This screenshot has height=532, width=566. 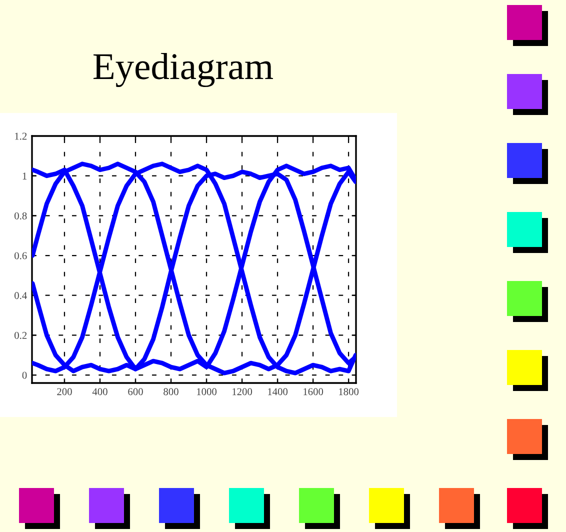 What do you see at coordinates (242, 392) in the screenshot?
I see `x-tick-label: 1200` at bounding box center [242, 392].